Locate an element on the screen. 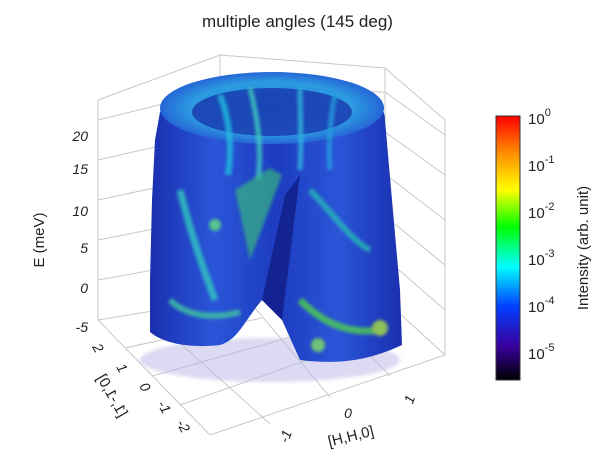 Image resolution: width=595 pixels, height=457 pixels. colorbar-tick: 10⁻¹ is located at coordinates (541, 164).